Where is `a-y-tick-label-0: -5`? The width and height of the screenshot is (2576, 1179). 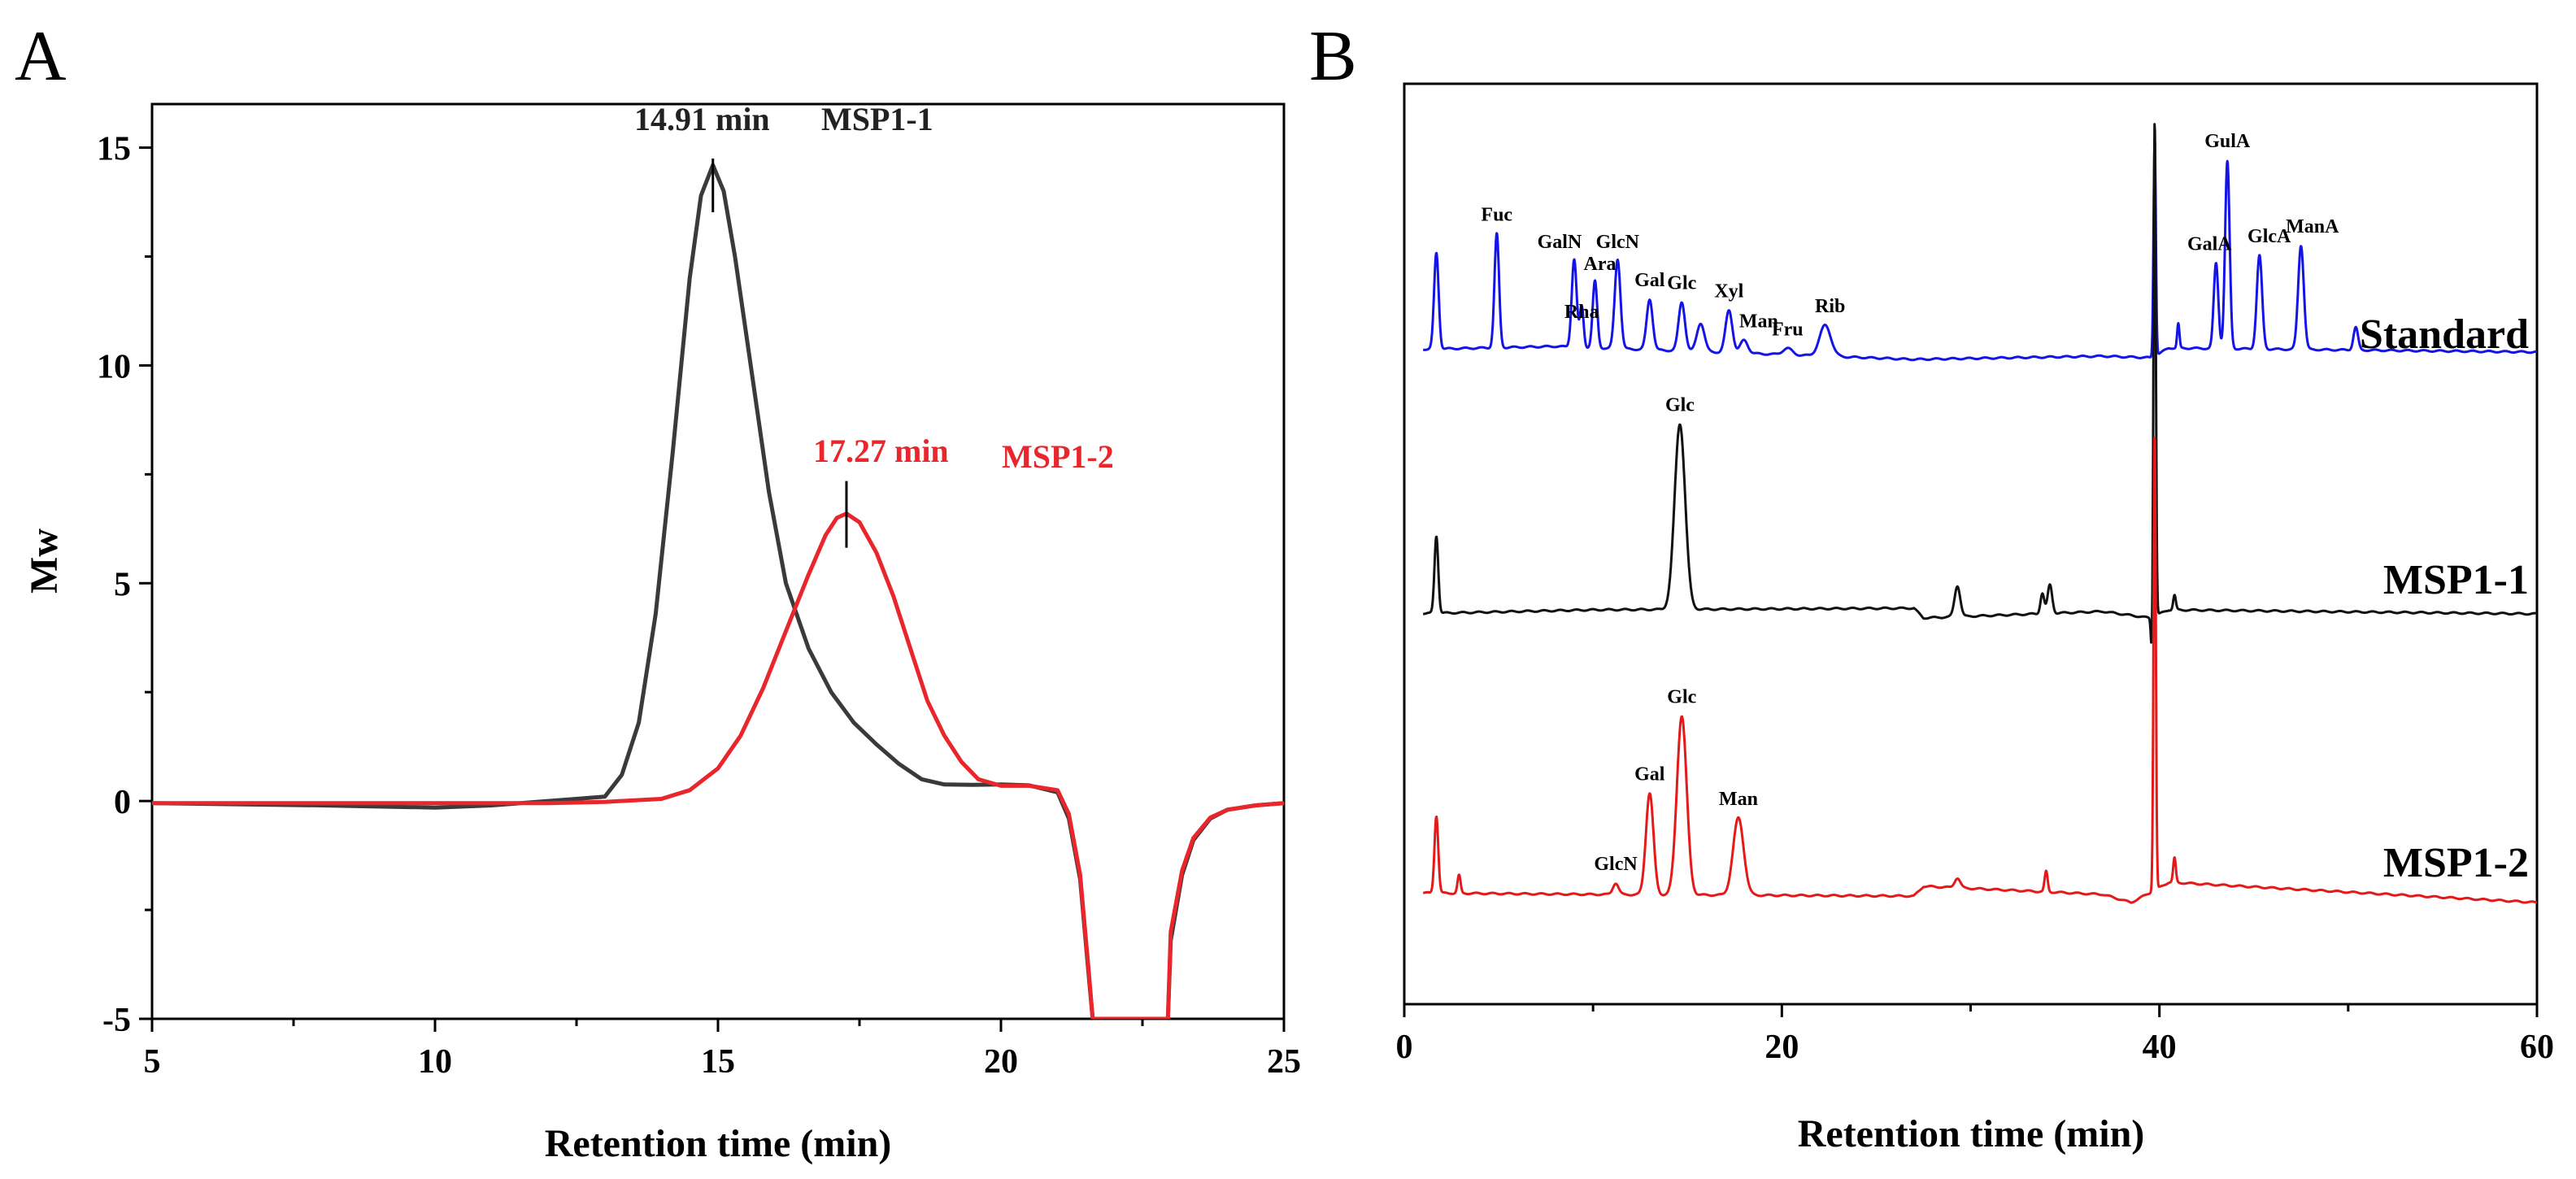 a-y-tick-label-0: -5 is located at coordinates (117, 1020).